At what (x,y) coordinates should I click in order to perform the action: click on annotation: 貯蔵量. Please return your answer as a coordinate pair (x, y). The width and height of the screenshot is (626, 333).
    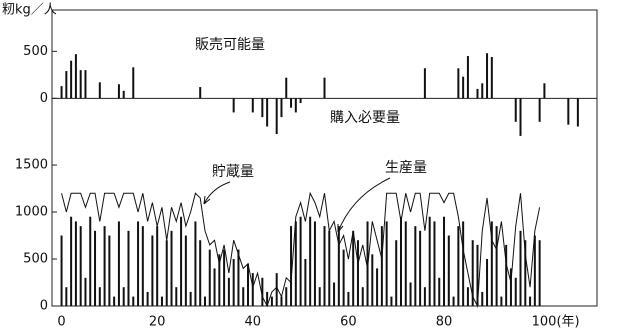
    Looking at the image, I should click on (233, 172).